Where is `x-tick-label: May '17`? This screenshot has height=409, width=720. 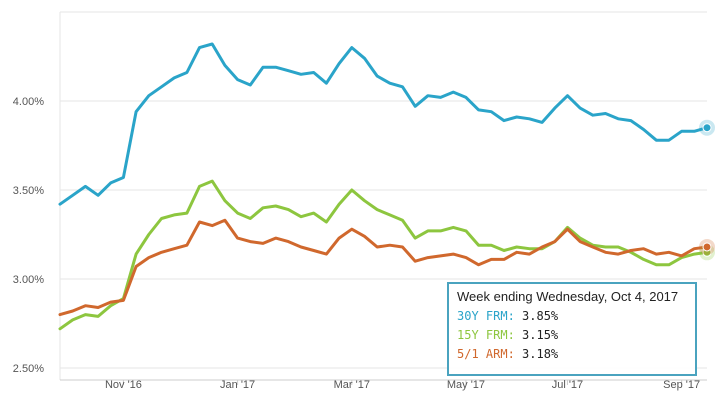
x-tick-label: May '17 is located at coordinates (466, 385).